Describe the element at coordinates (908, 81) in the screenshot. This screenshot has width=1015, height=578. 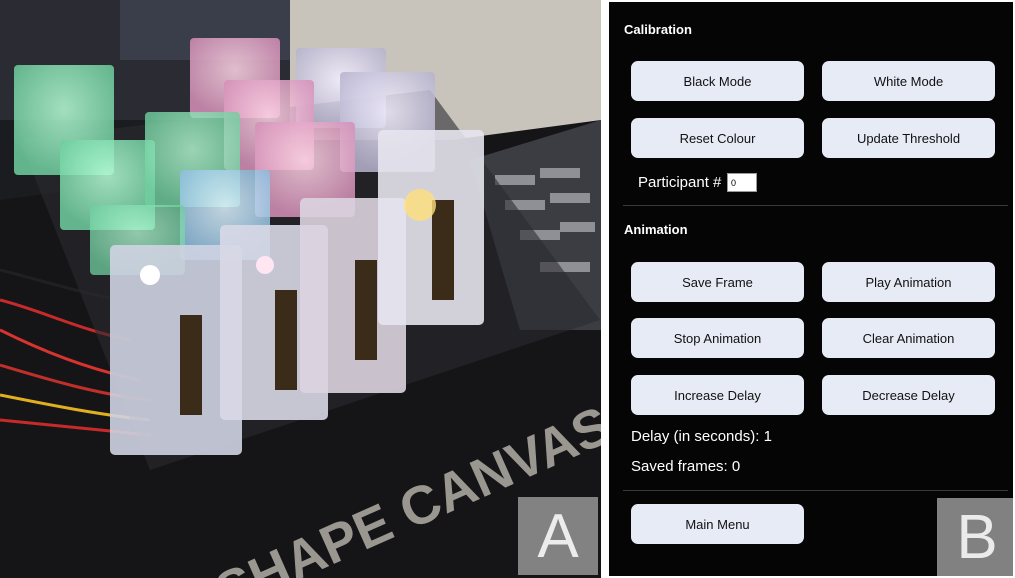
I see `white-mode-button: White Mode` at that location.